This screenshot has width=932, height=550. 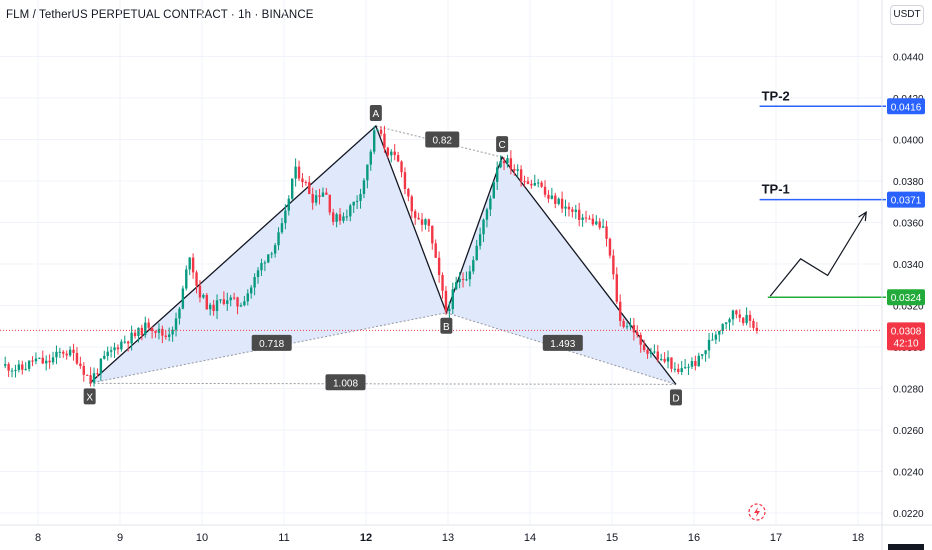 What do you see at coordinates (908, 224) in the screenshot?
I see `price-tick-label: 0.0360` at bounding box center [908, 224].